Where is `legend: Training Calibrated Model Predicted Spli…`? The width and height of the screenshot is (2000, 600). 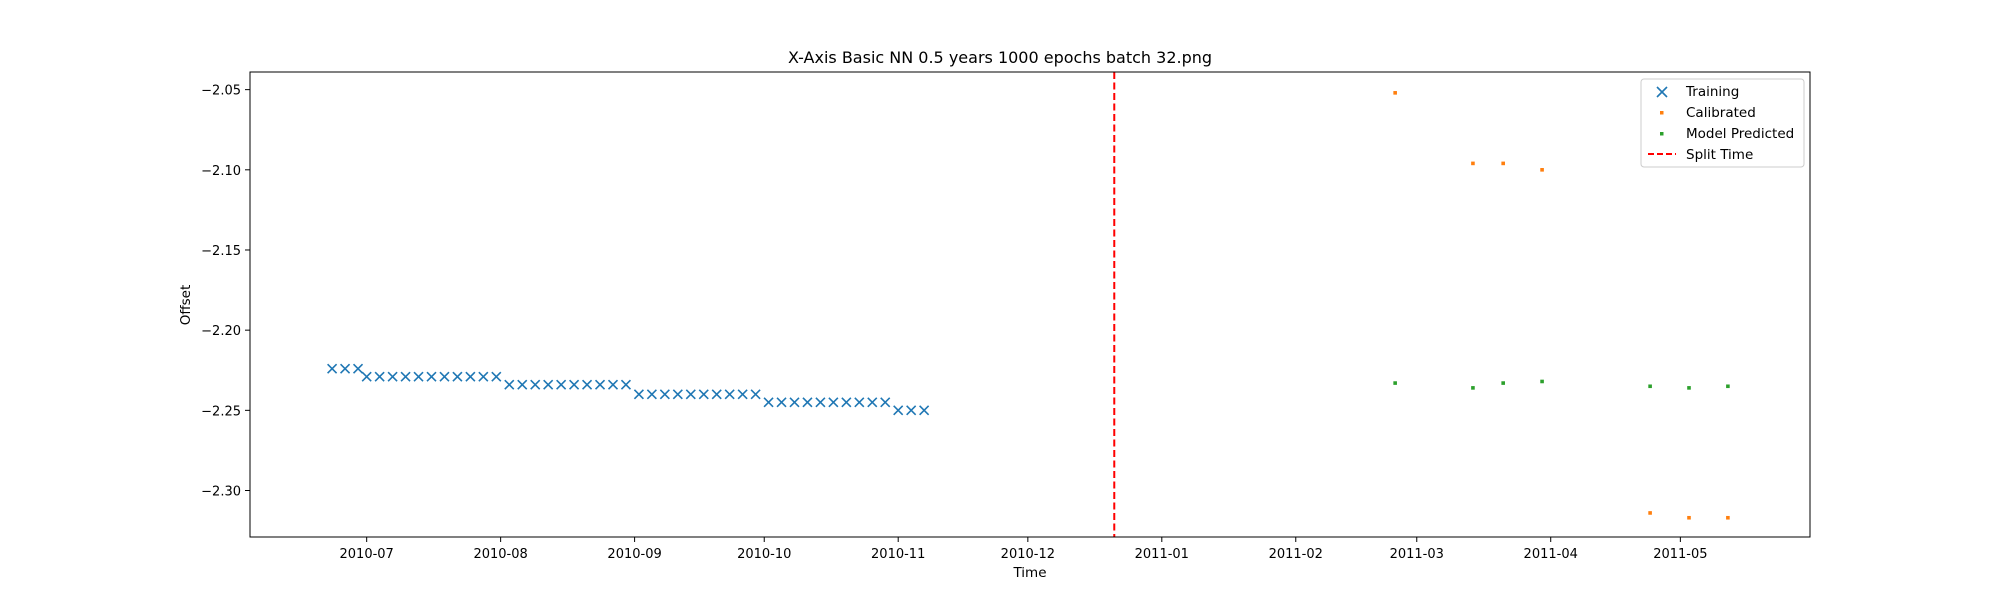
legend: Training Calibrated Model Predicted Spli… is located at coordinates (1722, 123).